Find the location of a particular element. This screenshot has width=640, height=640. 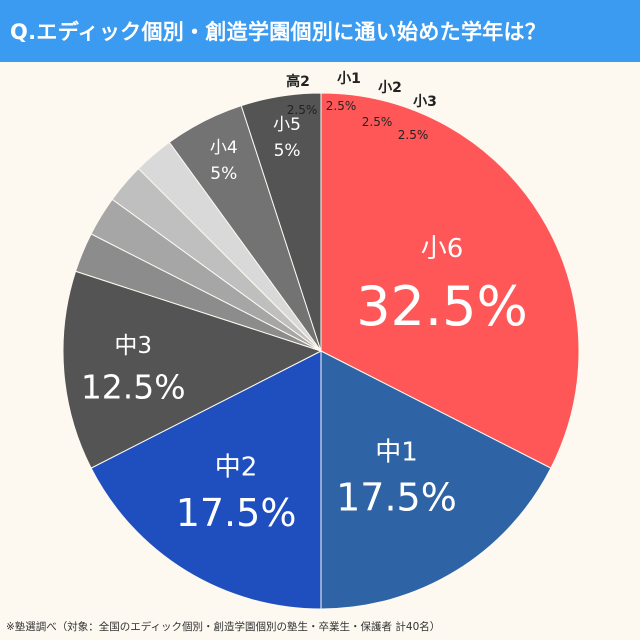

slice-label-小3: 小3 is located at coordinates (425, 102).